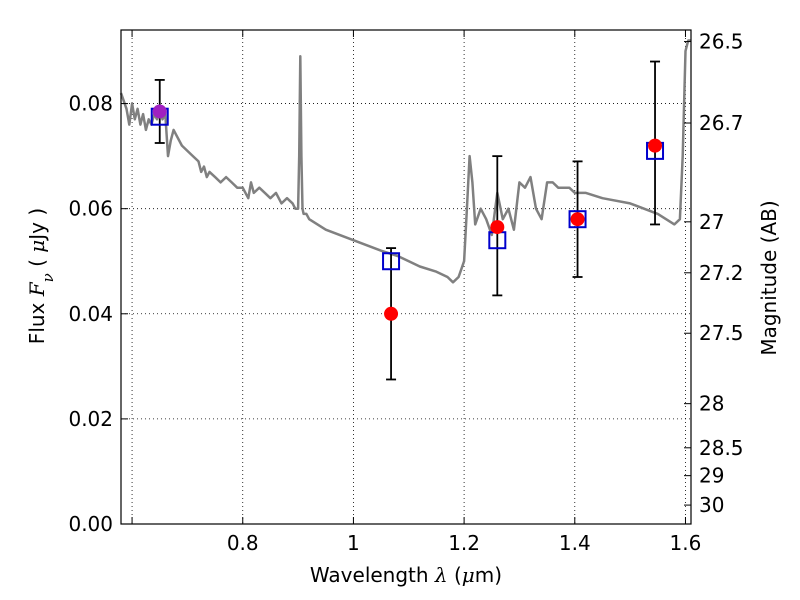  Describe the element at coordinates (90, 104) in the screenshot. I see `y-tick-label: 0.08` at that location.